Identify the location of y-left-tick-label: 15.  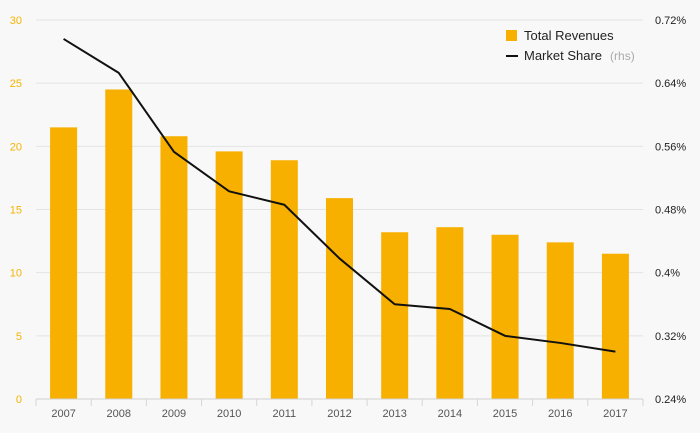
(16, 211).